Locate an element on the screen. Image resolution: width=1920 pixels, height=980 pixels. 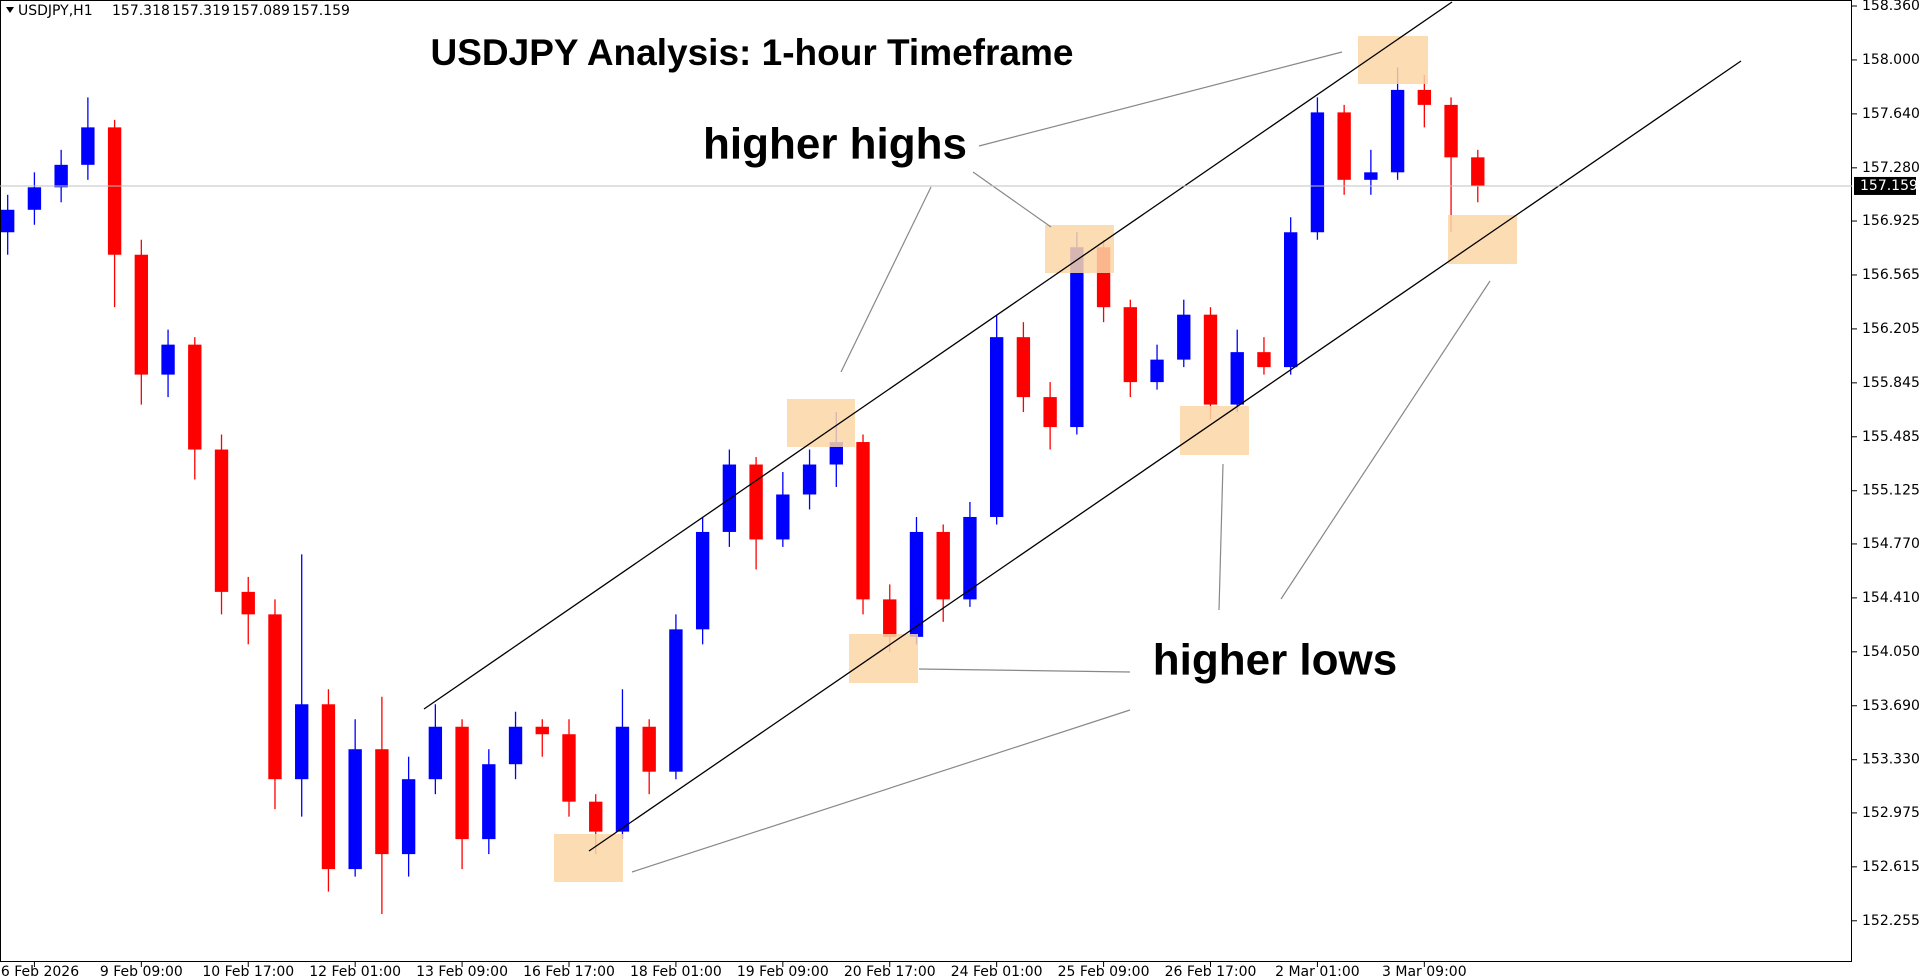
y-tick-label: 154.410 is located at coordinates (1891, 598).